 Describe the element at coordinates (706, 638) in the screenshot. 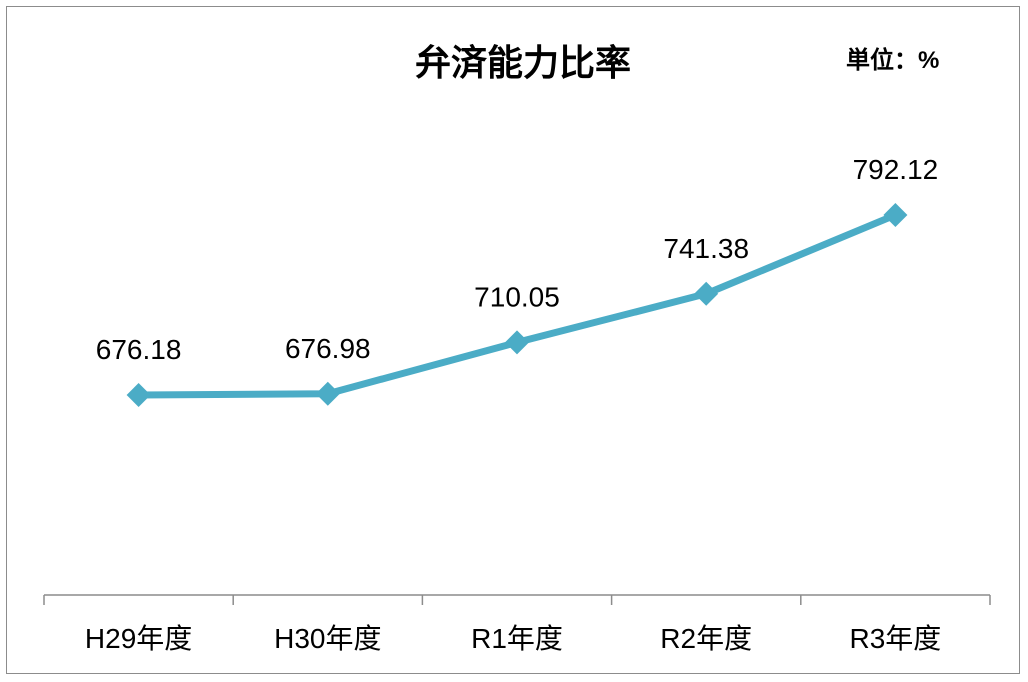

I see `x-tick-label: R2年度` at that location.